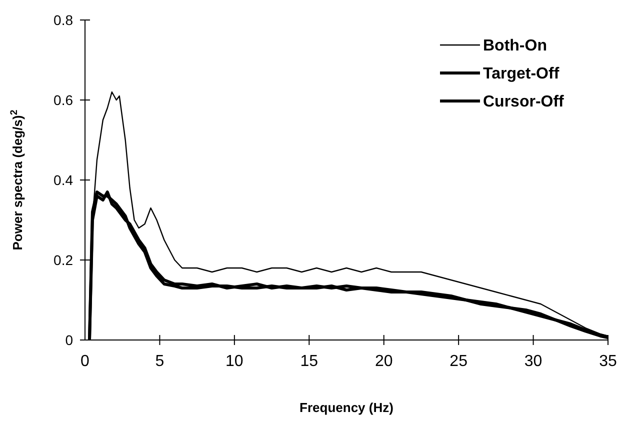  I want to click on y-tick-label: 0.4, so click(64, 180).